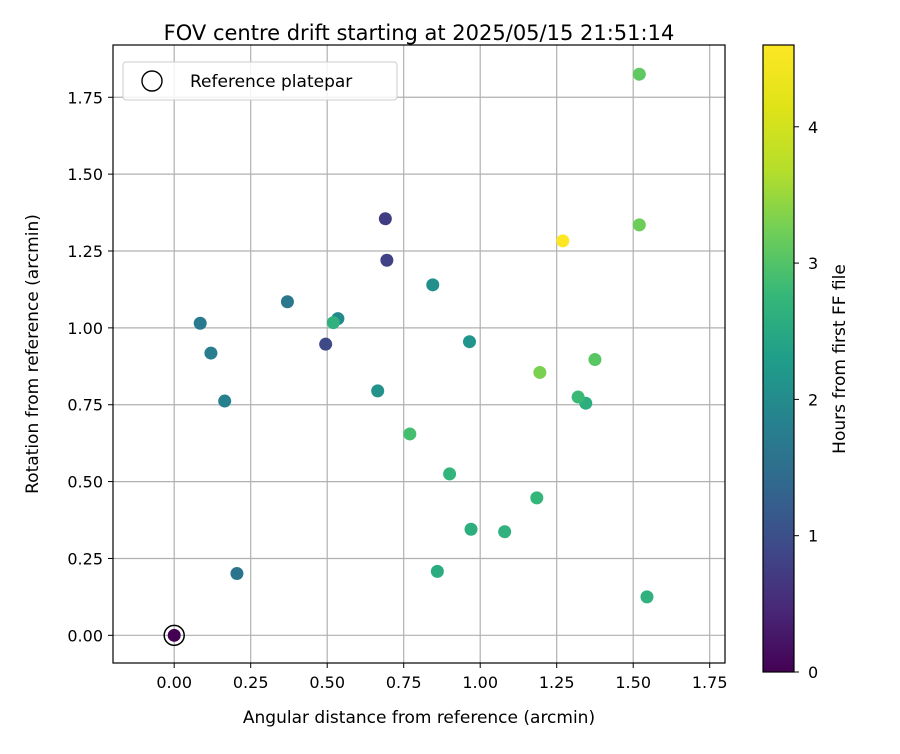 This screenshot has width=900, height=754. I want to click on legend-box, so click(260, 81).